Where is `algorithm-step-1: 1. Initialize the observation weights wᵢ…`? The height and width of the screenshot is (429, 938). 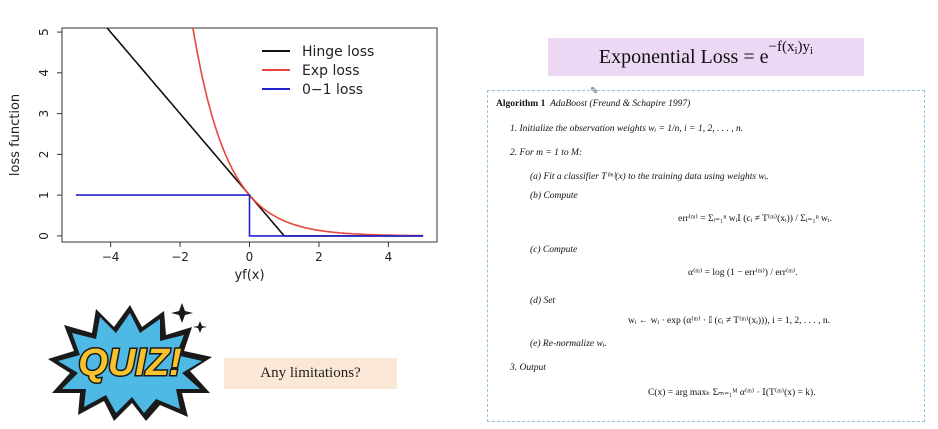
algorithm-step-1: 1. Initialize the observation weights wᵢ… is located at coordinates (627, 129).